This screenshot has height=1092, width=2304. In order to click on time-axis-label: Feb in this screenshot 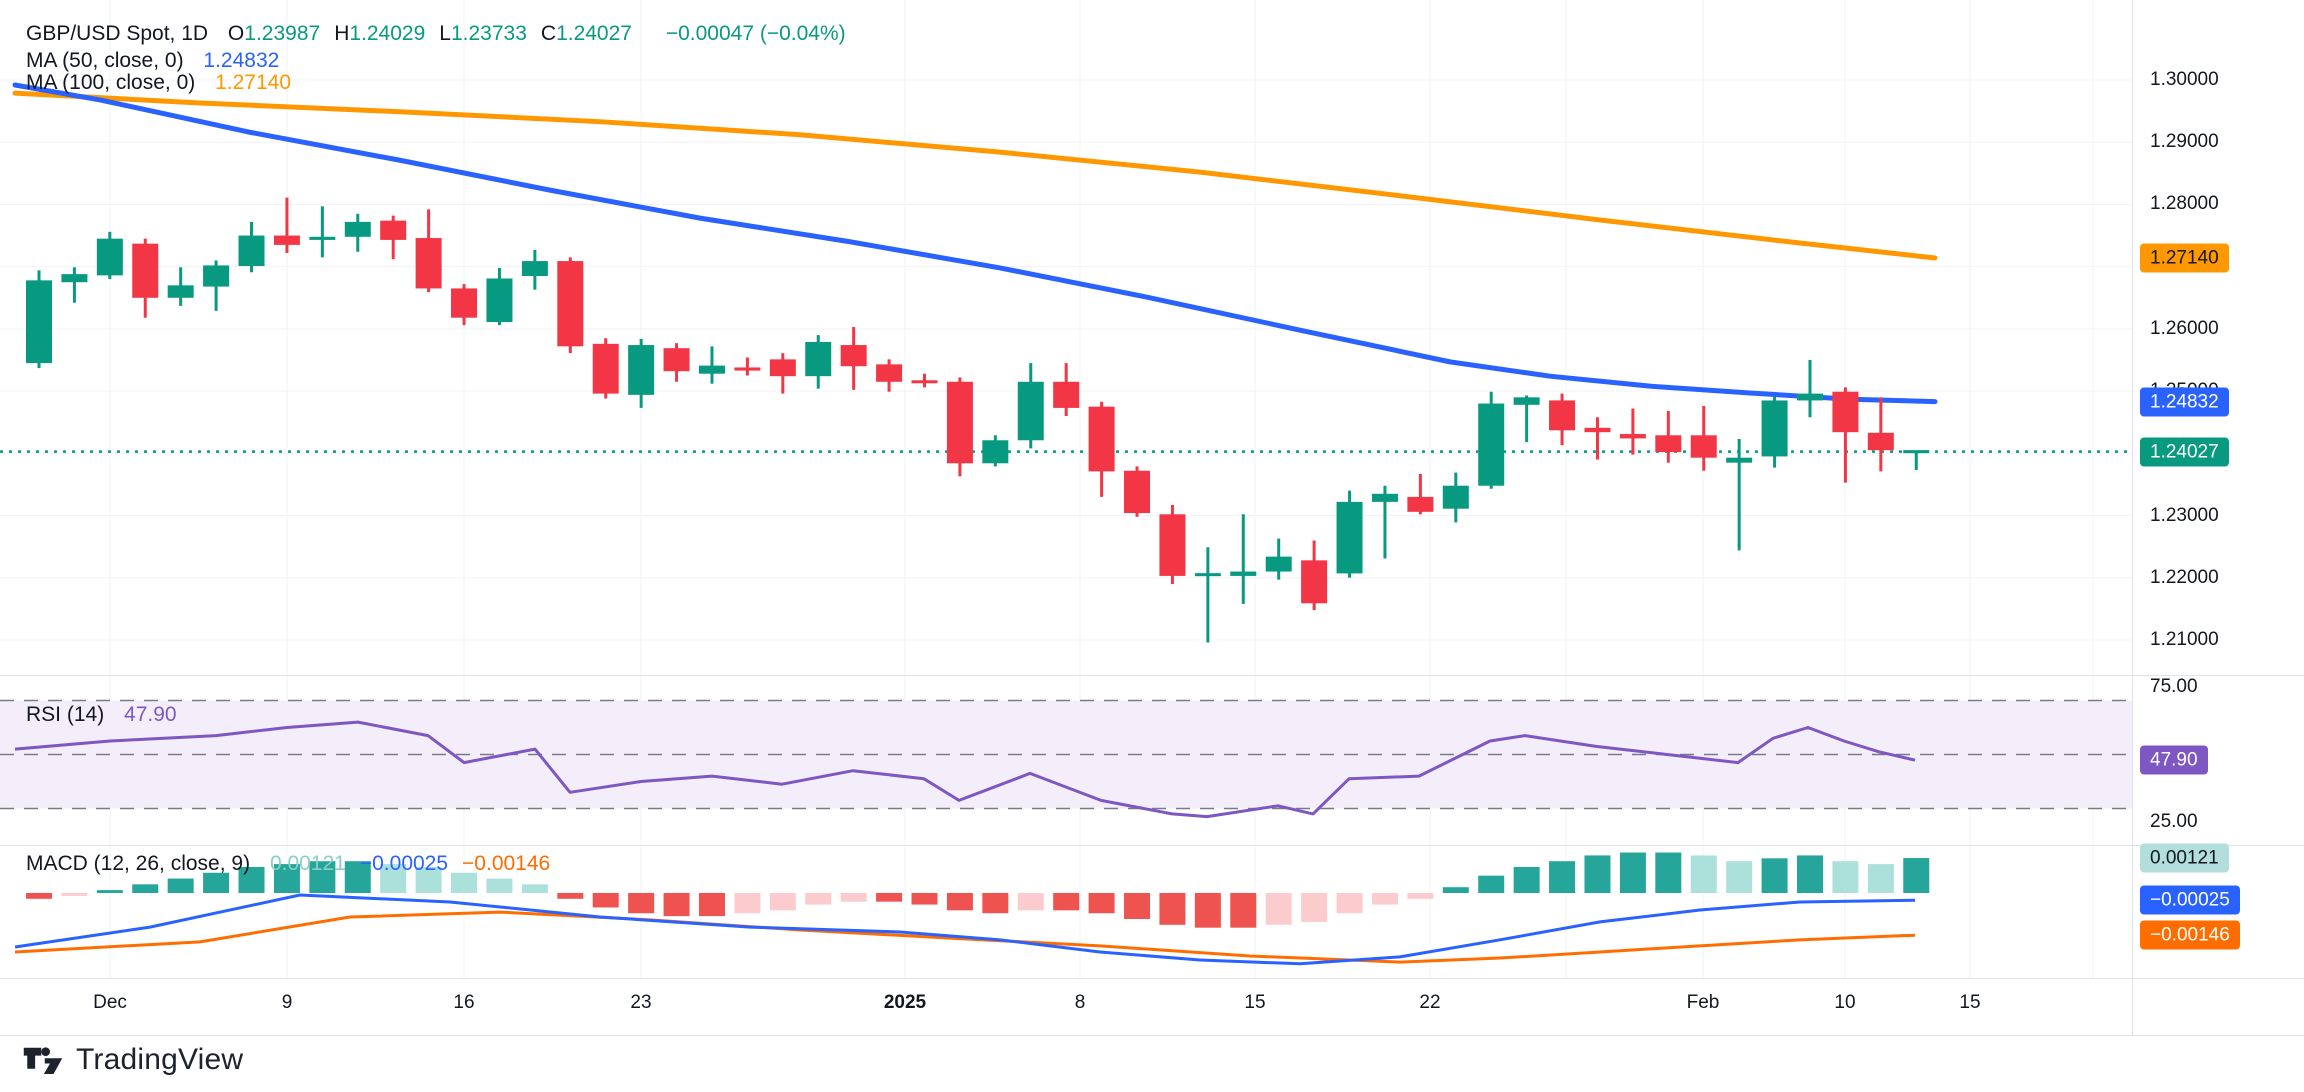, I will do `click(1703, 1002)`.